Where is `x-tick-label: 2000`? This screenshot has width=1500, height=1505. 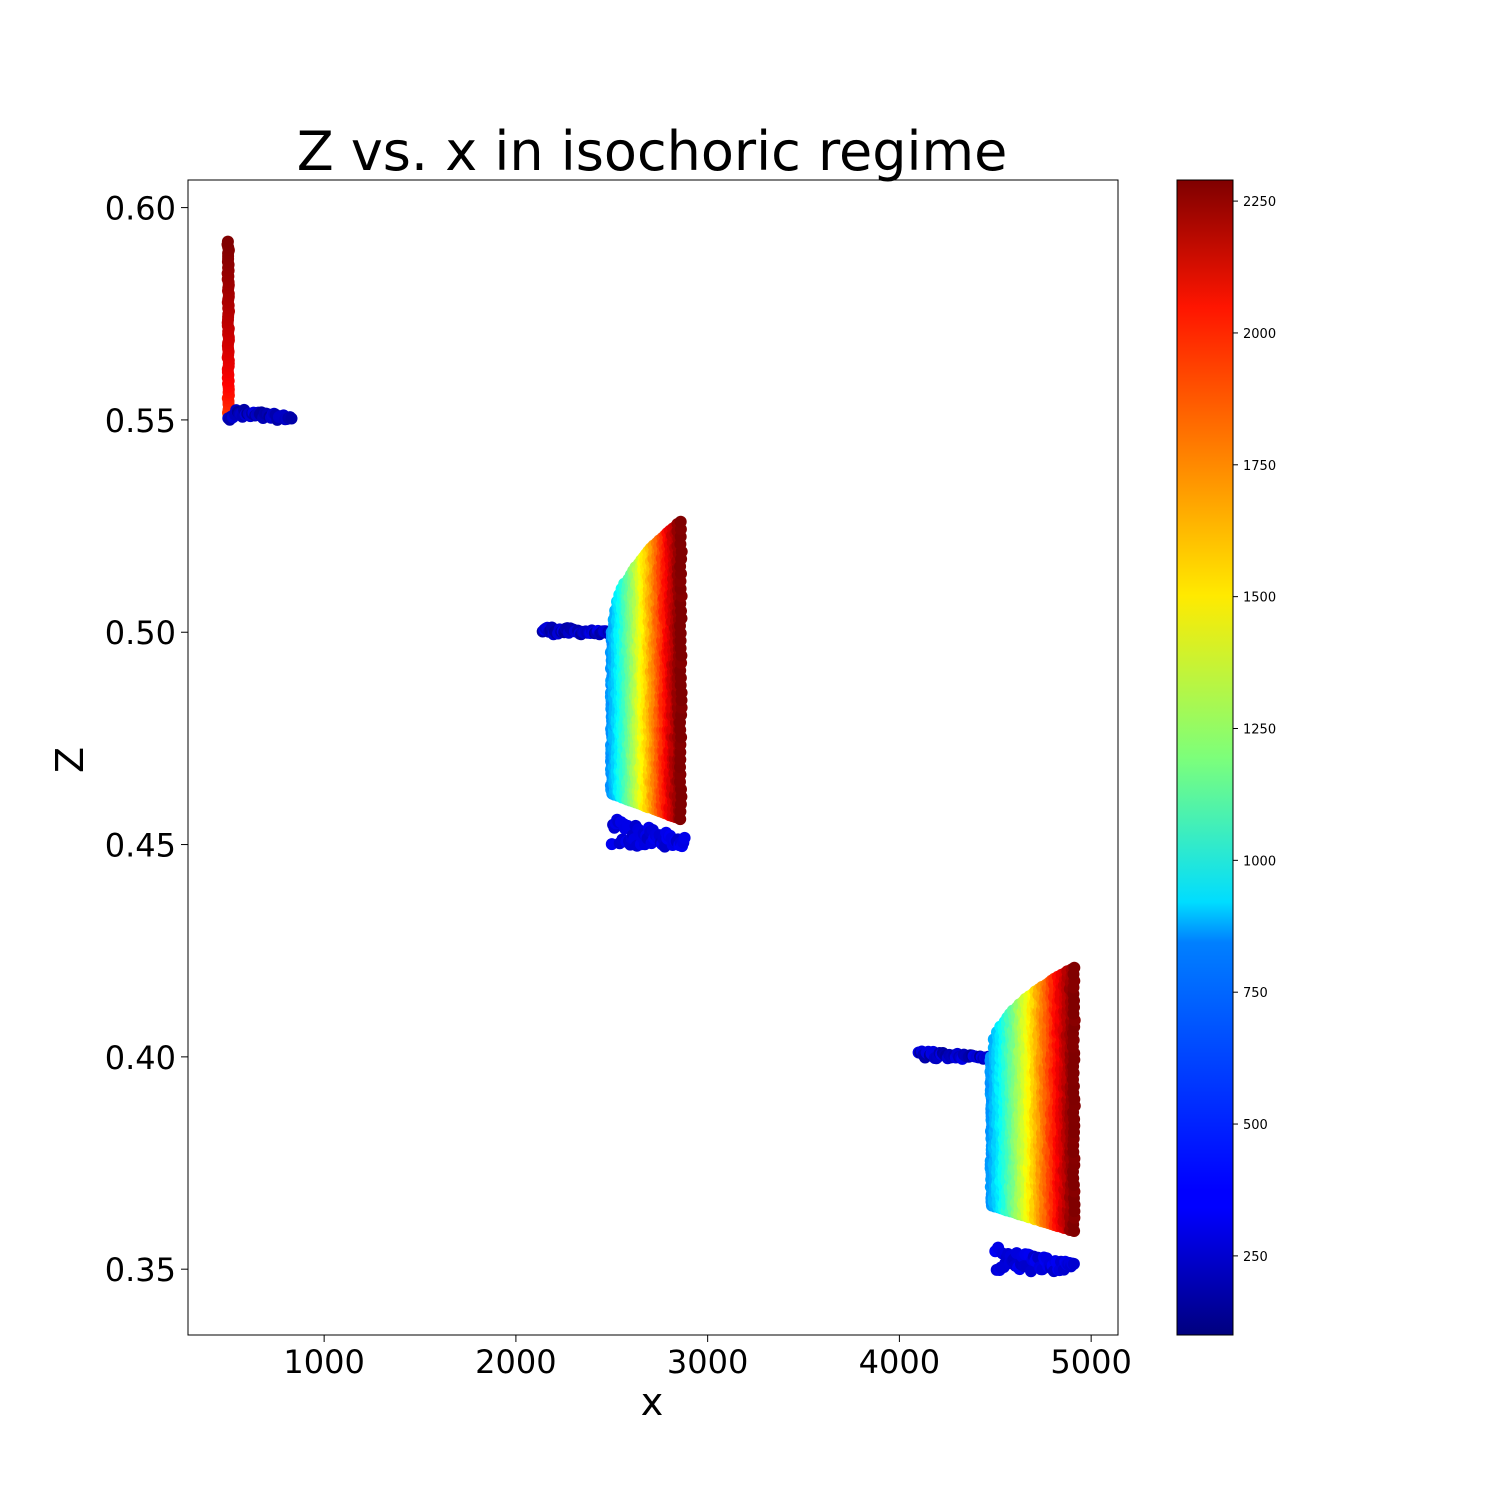
x-tick-label: 2000 is located at coordinates (515, 1362).